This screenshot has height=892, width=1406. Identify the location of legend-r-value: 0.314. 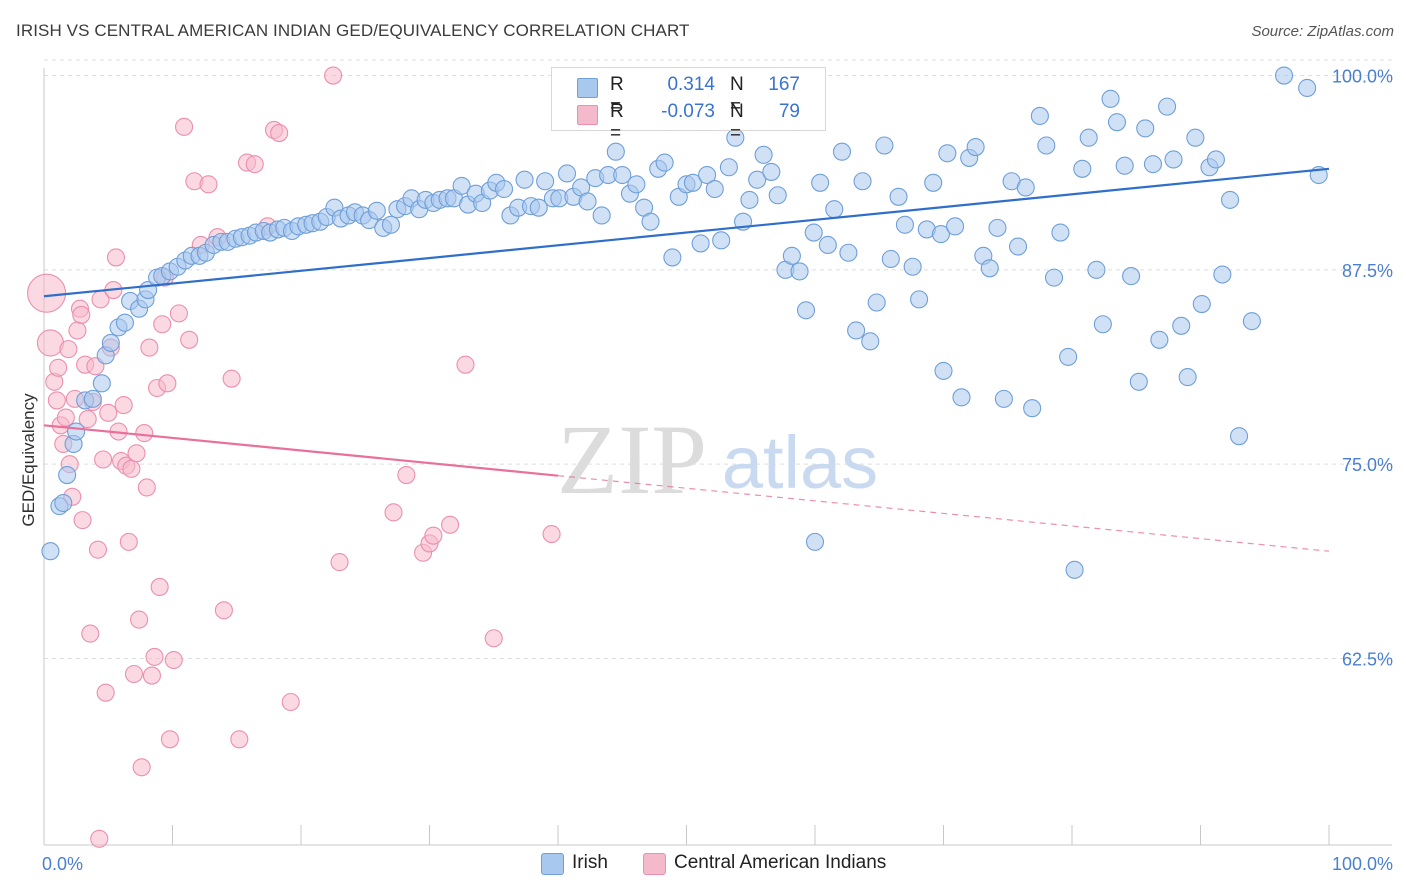
(691, 84).